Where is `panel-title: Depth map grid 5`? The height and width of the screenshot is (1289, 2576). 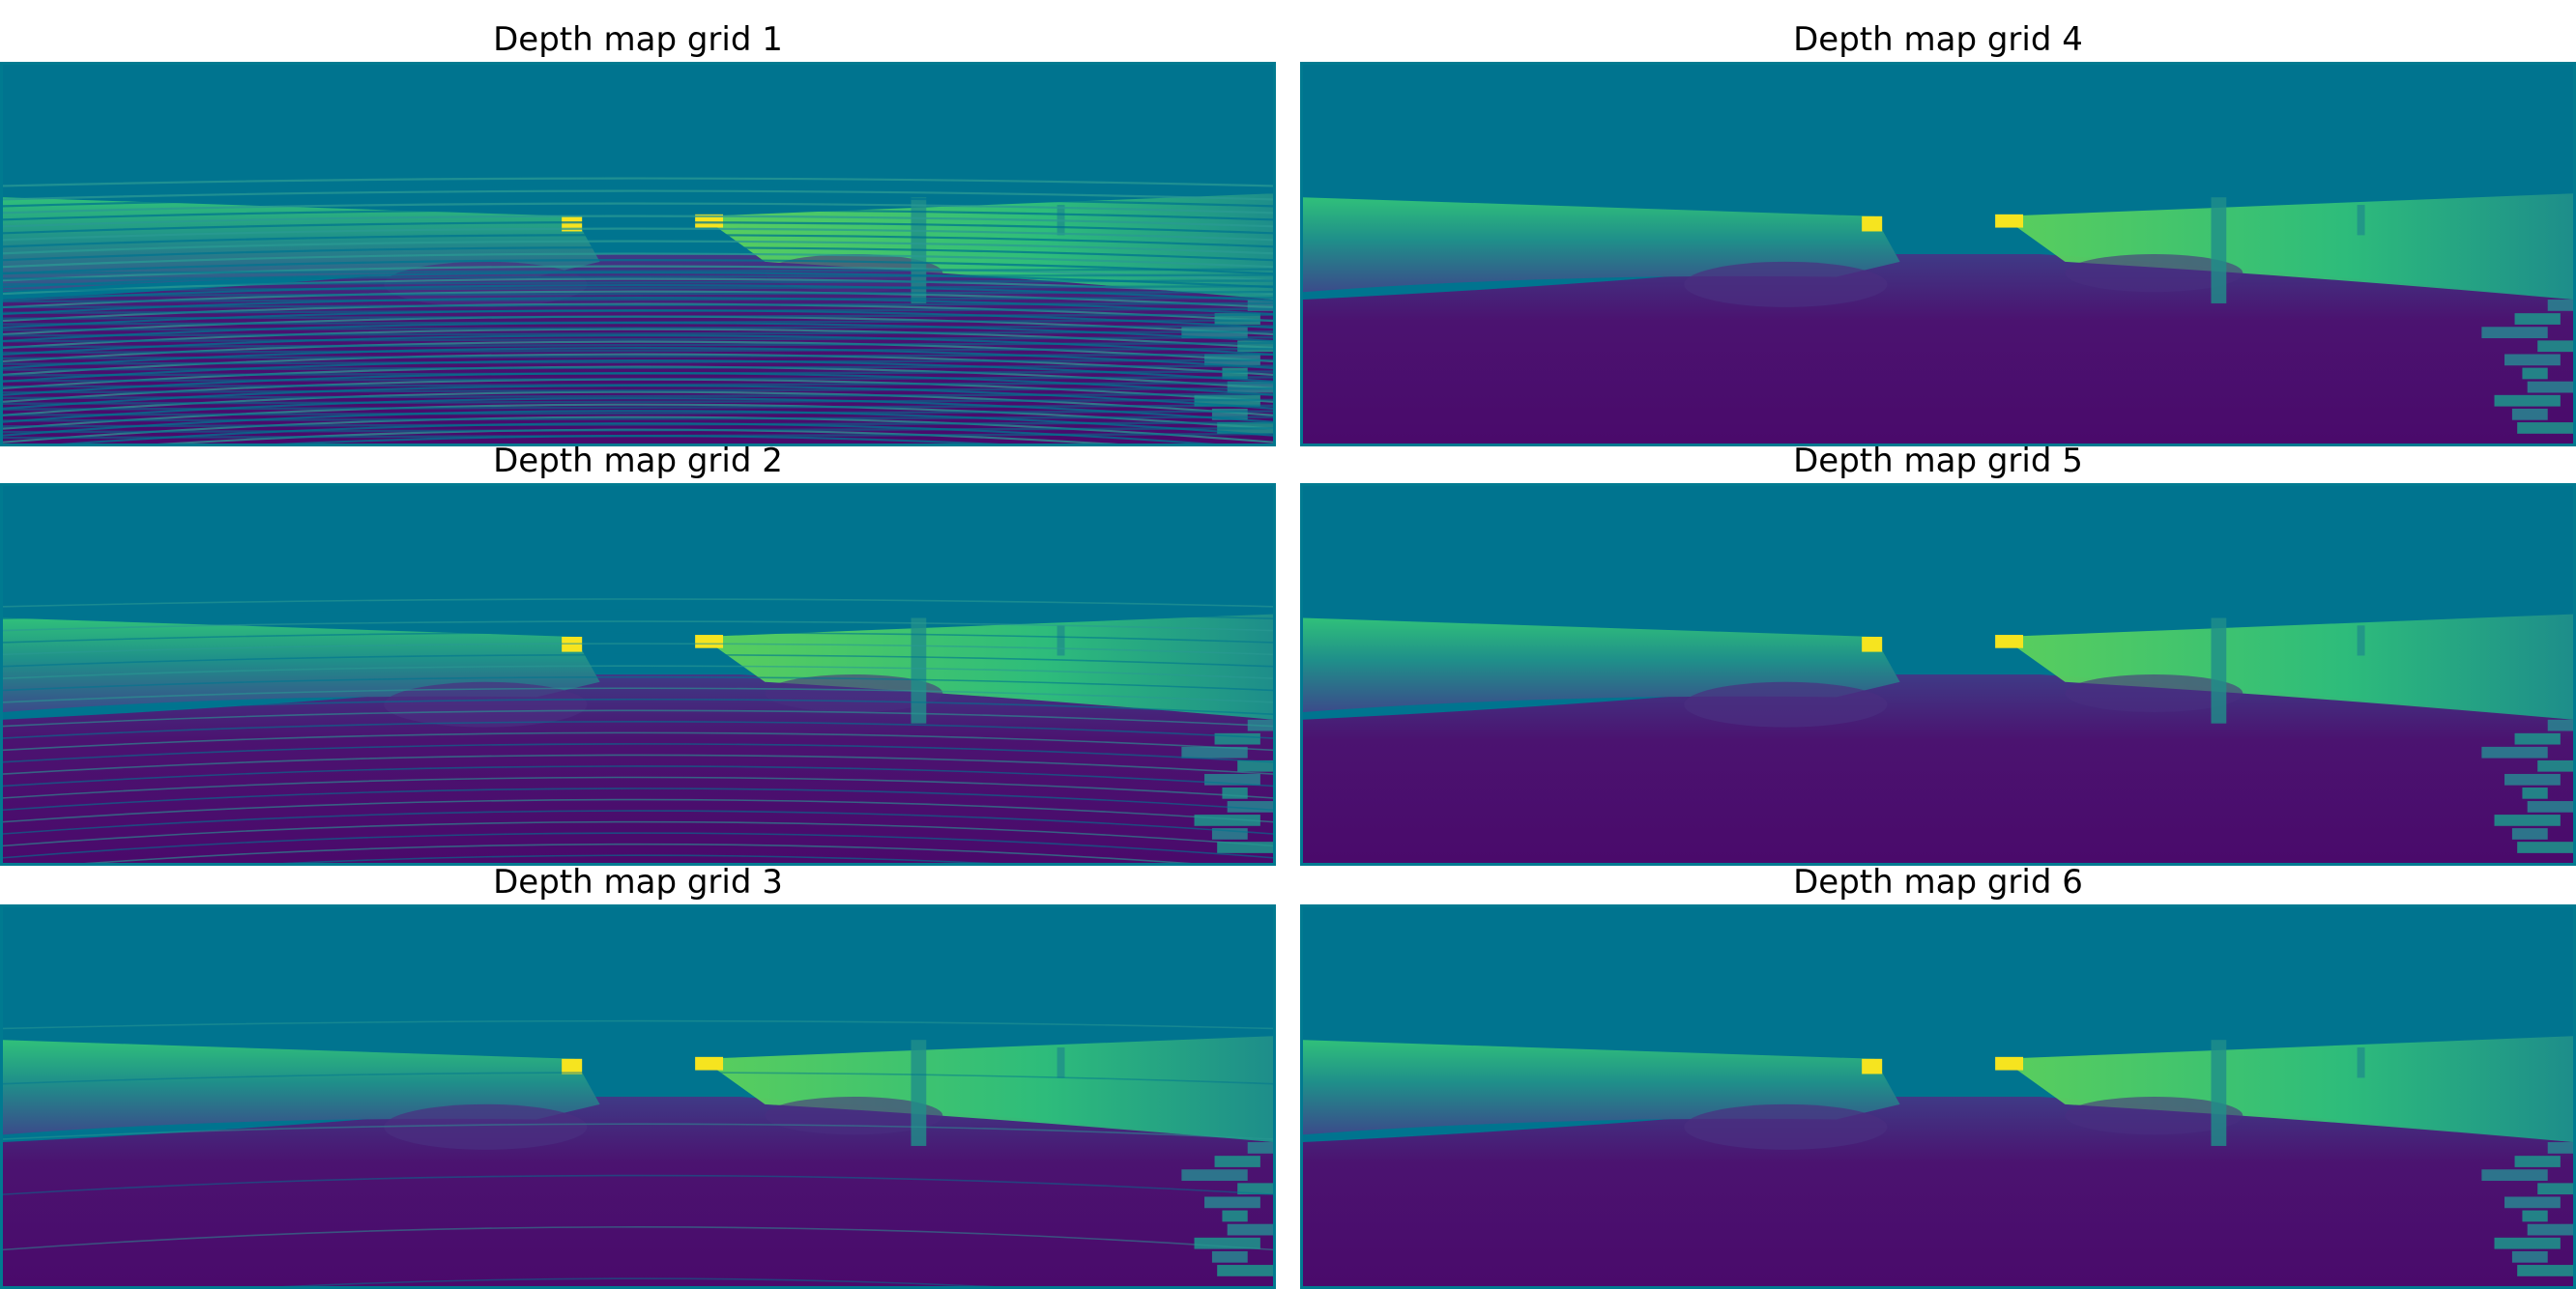
panel-title: Depth map grid 5 is located at coordinates (1938, 461).